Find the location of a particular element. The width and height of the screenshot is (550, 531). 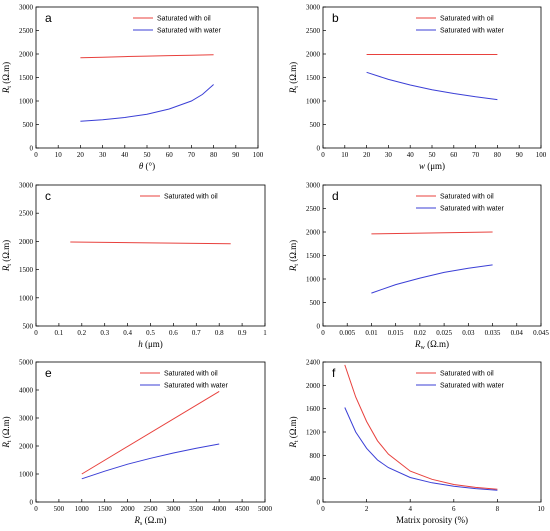

panel-label: d is located at coordinates (335, 196).